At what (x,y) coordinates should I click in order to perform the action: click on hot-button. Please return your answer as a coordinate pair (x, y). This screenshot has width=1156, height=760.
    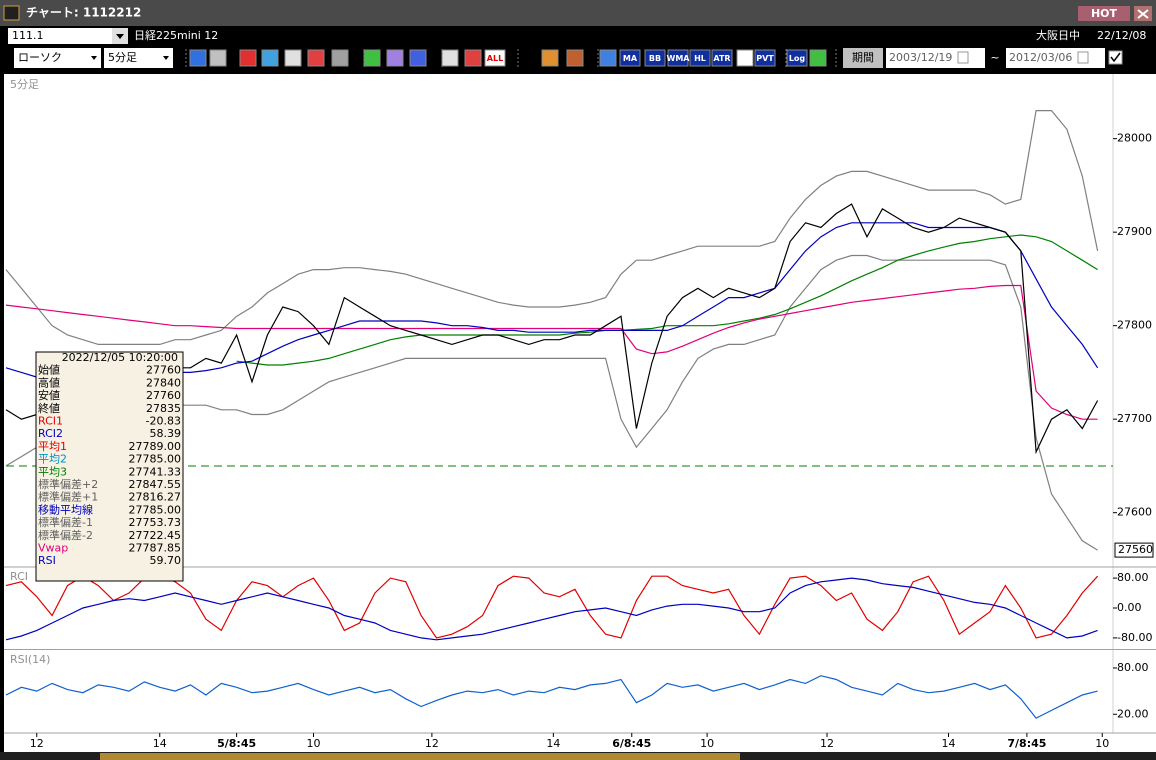
    Looking at the image, I should click on (1104, 13).